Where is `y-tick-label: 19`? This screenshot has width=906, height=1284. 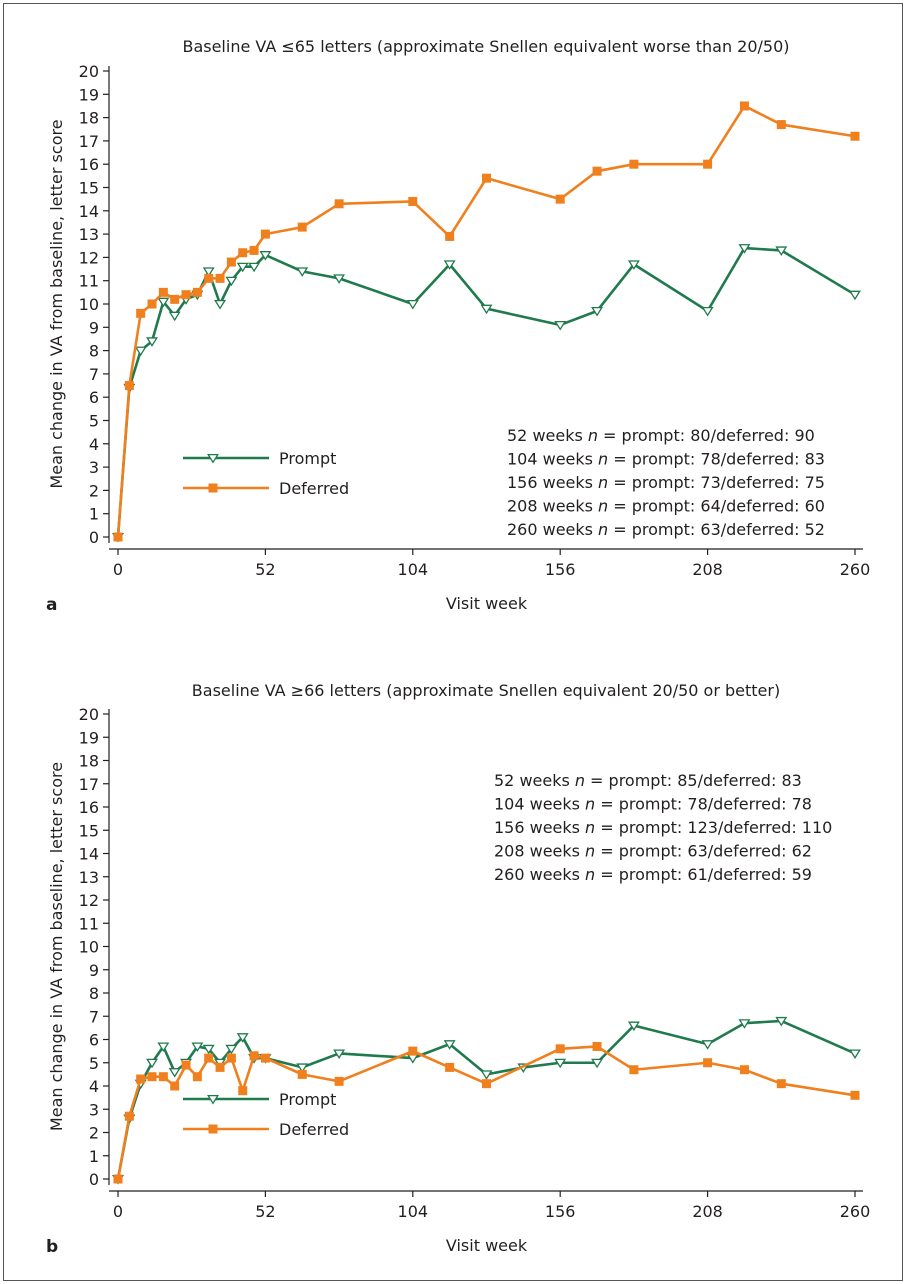
y-tick-label: 19 is located at coordinates (89, 737).